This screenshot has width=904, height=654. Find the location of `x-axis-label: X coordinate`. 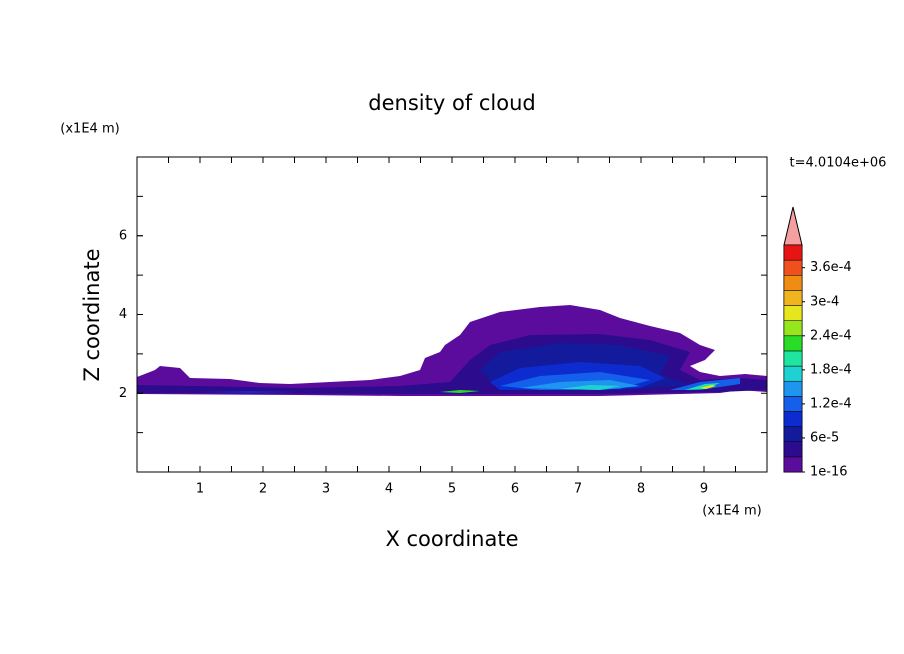

x-axis-label: X coordinate is located at coordinates (451, 539).